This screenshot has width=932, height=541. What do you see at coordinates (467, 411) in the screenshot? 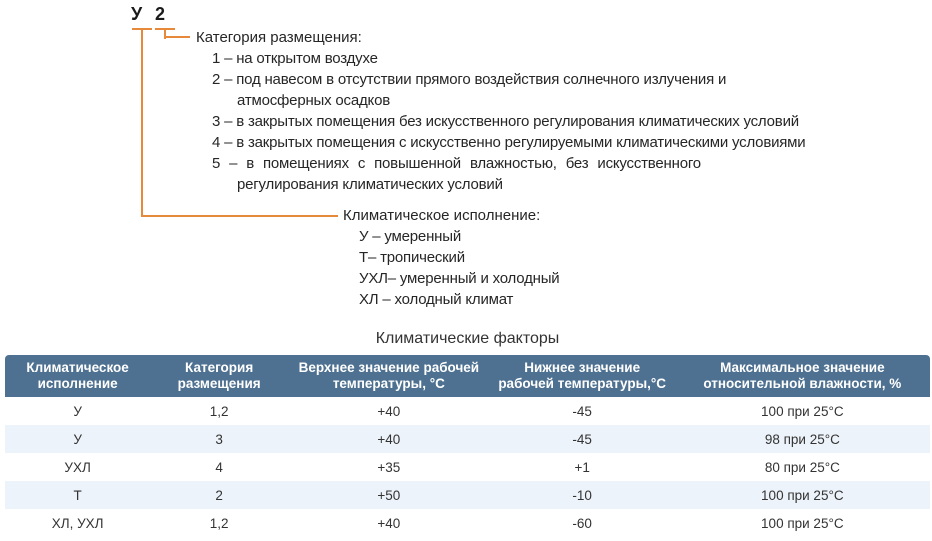
I see `table-row: У 1,2 +40 -45 100 при 25°С` at bounding box center [467, 411].